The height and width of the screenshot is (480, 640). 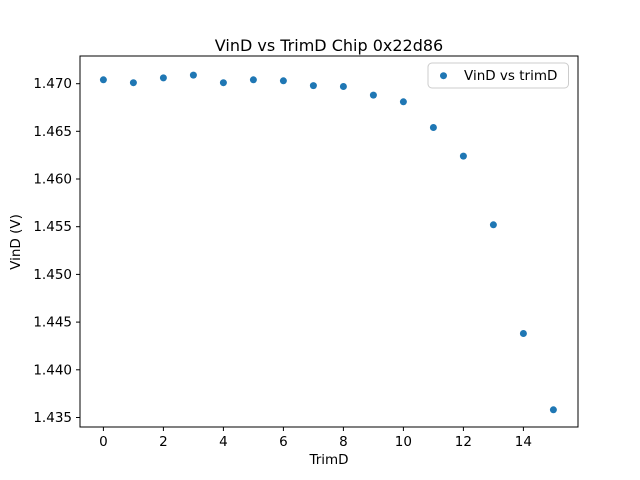 What do you see at coordinates (52, 323) in the screenshot?
I see `y-tick-label: 1.445` at bounding box center [52, 323].